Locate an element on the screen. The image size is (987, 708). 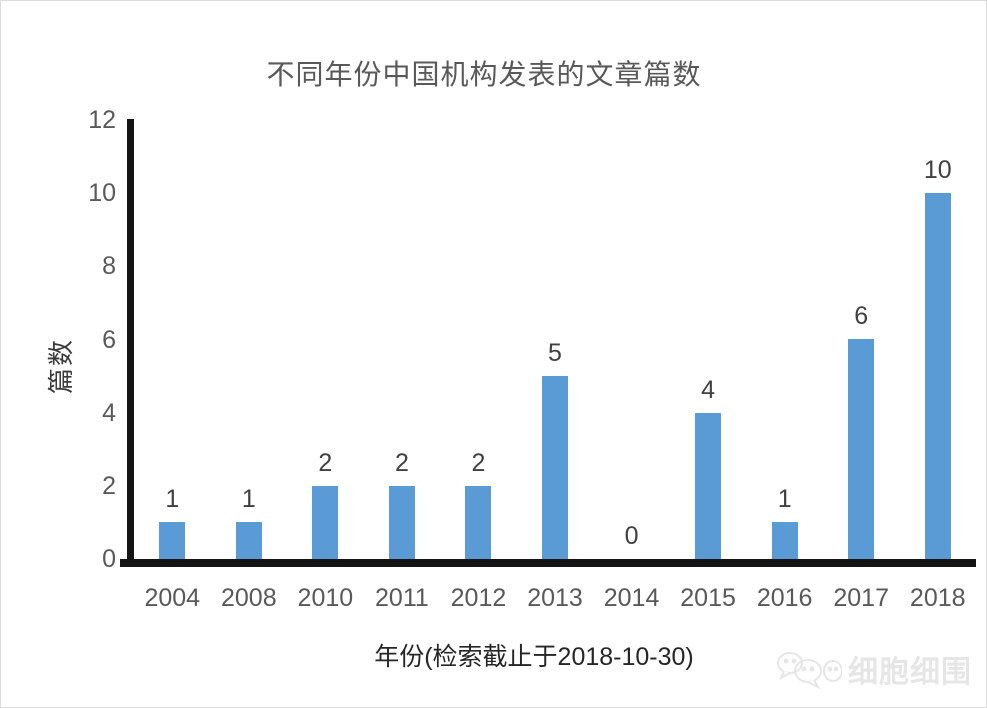
y-axis-tick-label: 10 is located at coordinates (102, 193).